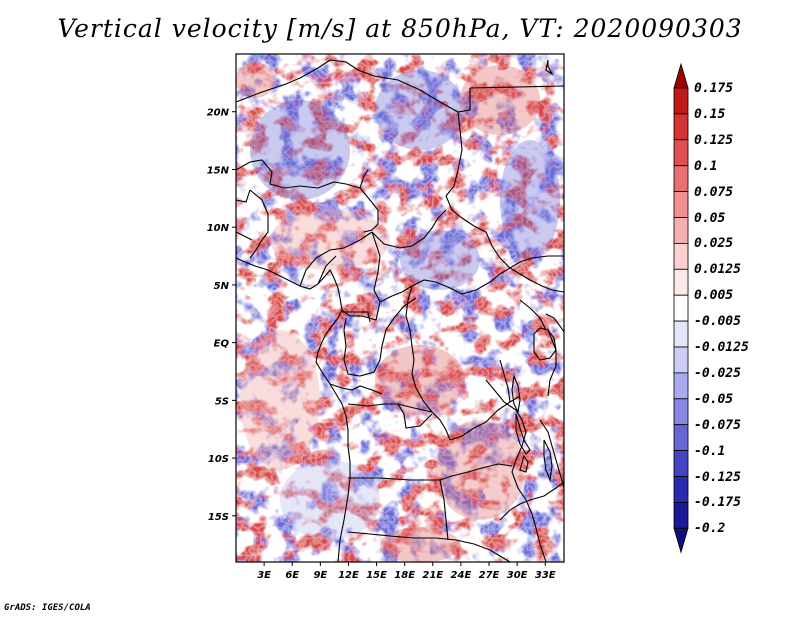 The height and width of the screenshot is (618, 800). What do you see at coordinates (717, 270) in the screenshot?
I see `colorbar-level-label: 0.0125` at bounding box center [717, 270].